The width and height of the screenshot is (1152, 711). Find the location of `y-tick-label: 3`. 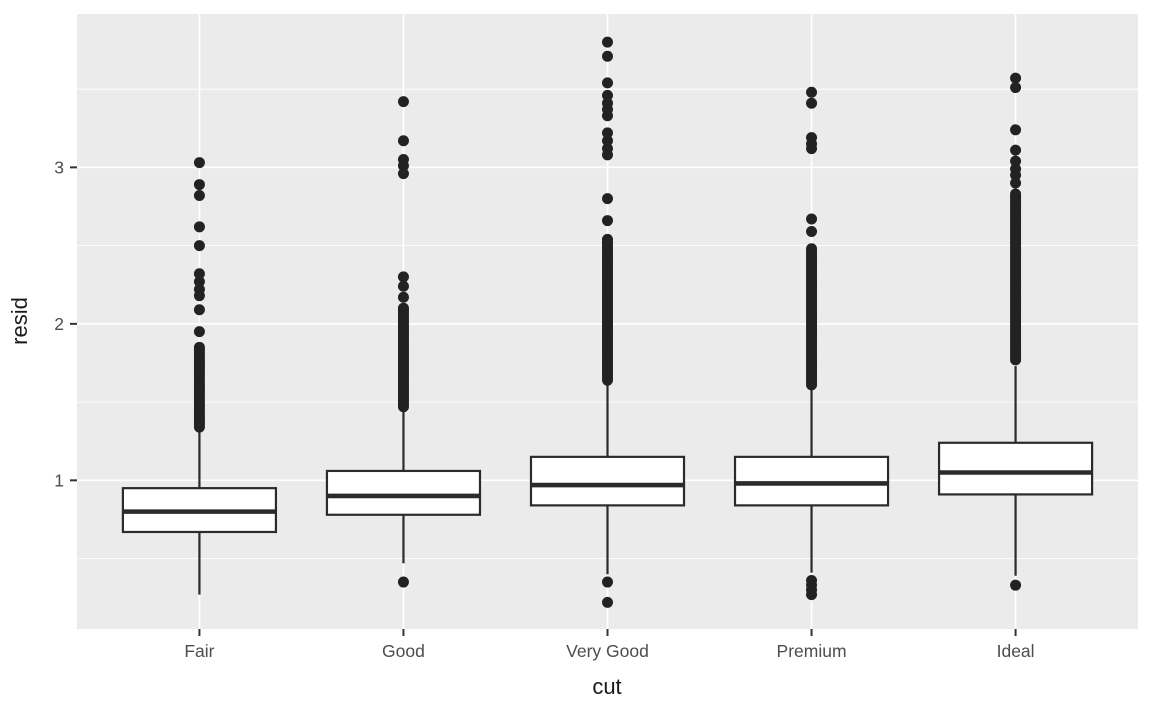

y-tick-label: 3 is located at coordinates (59, 167).